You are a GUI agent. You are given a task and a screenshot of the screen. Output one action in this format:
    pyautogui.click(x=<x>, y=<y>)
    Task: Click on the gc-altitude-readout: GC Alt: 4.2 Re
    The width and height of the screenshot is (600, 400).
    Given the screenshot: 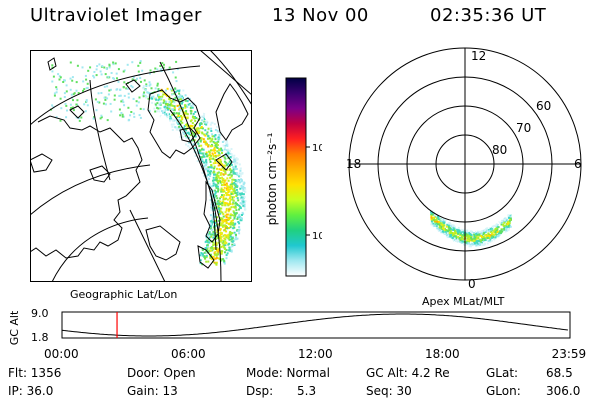 What is the action you would take?
    pyautogui.click(x=408, y=373)
    